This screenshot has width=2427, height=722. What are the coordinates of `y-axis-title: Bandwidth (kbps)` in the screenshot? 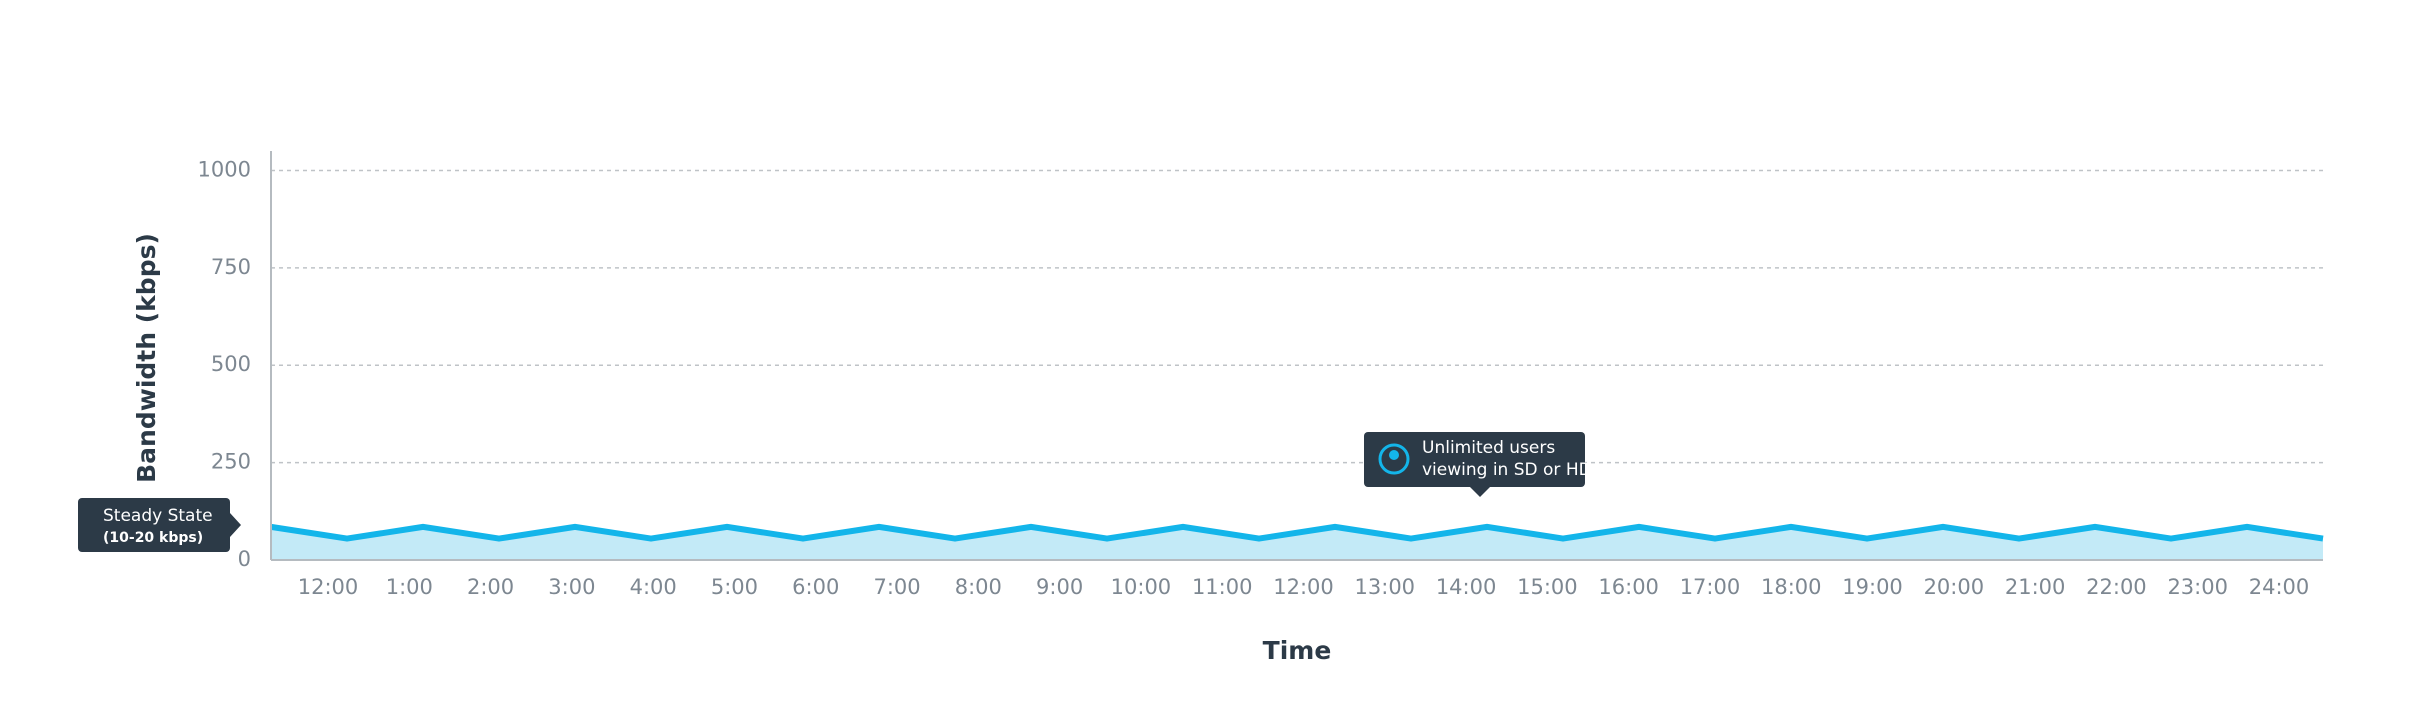 It's located at (146, 358).